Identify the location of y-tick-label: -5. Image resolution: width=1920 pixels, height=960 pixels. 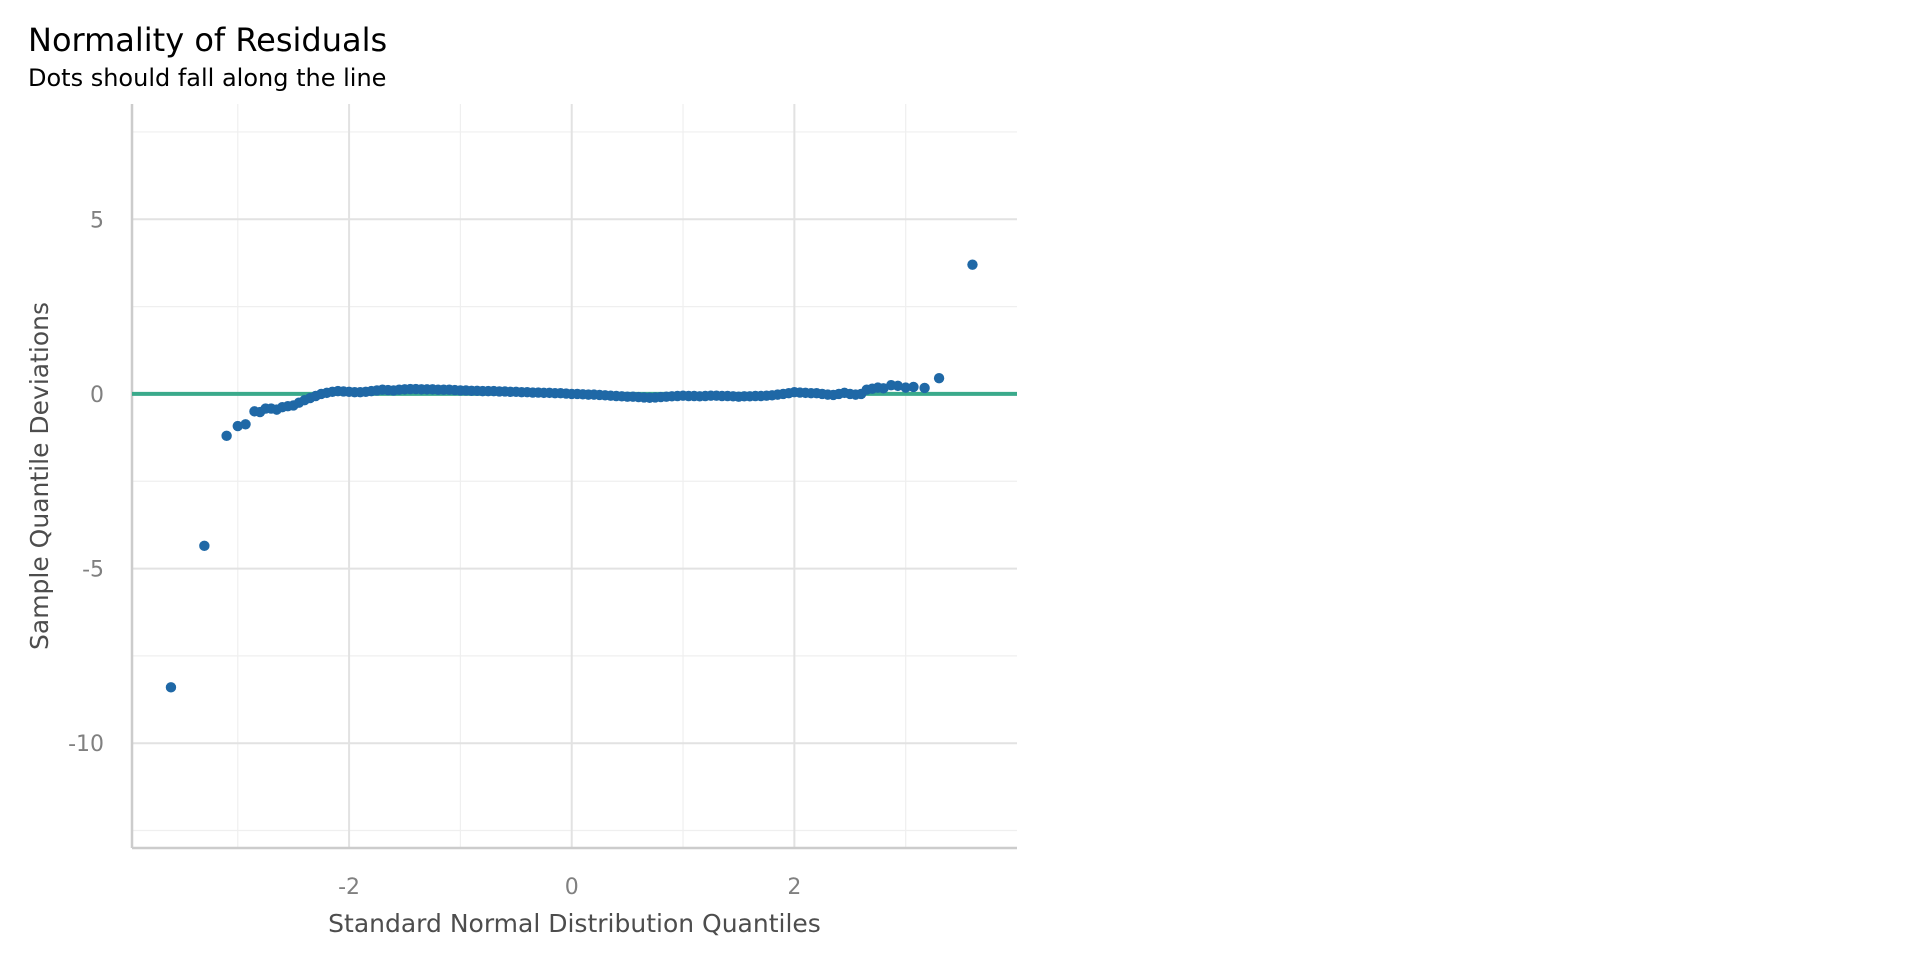
(93, 570).